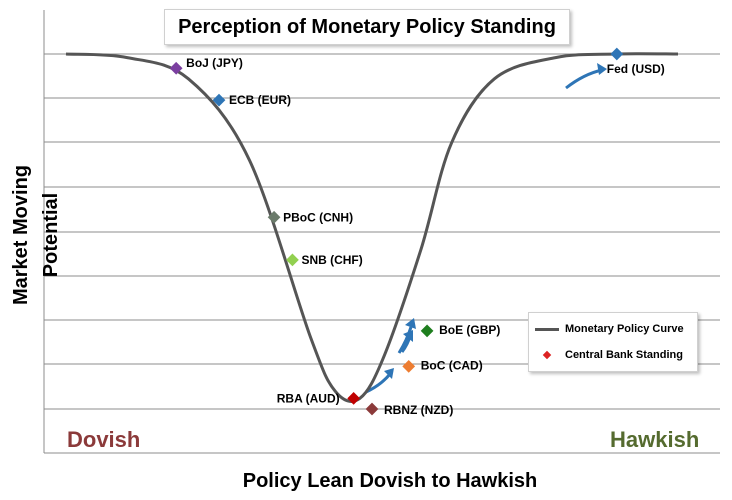 The image size is (732, 500). What do you see at coordinates (331, 260) in the screenshot?
I see `point-label-snb: SNB (CHF)` at bounding box center [331, 260].